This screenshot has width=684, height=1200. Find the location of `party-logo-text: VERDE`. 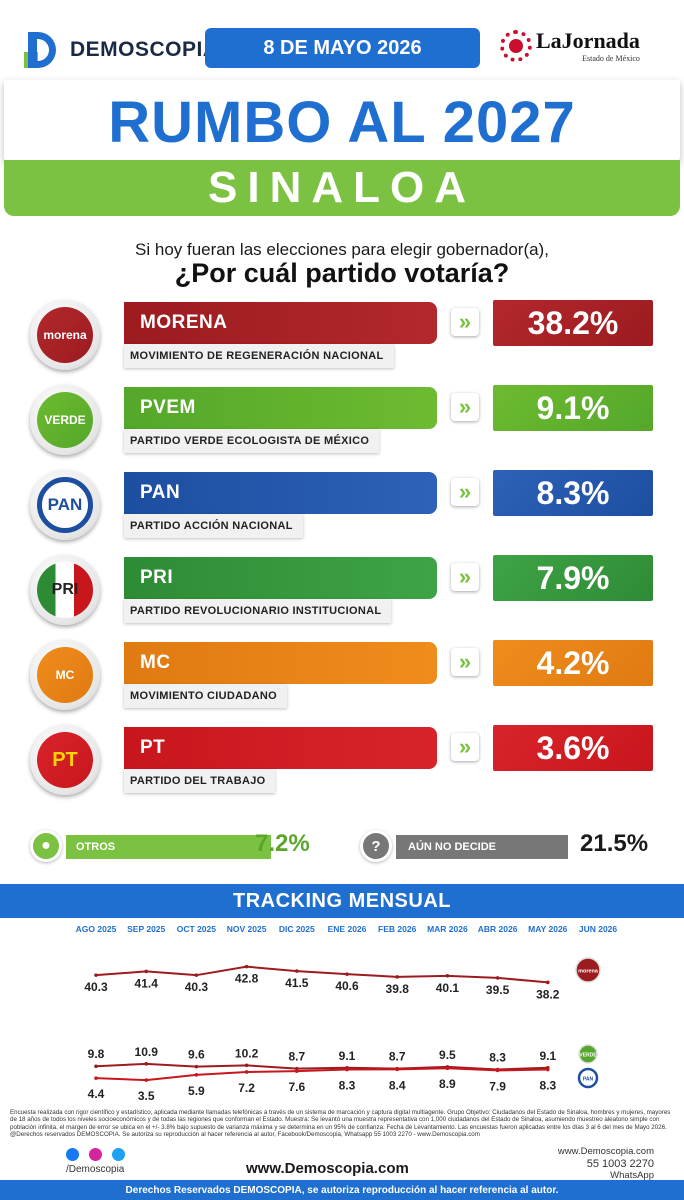

party-logo-text: VERDE is located at coordinates (65, 420).